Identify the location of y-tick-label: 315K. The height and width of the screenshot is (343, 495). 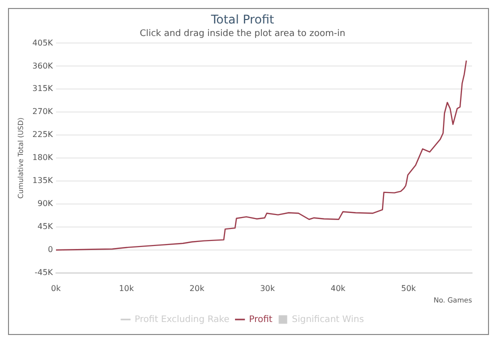
(43, 89).